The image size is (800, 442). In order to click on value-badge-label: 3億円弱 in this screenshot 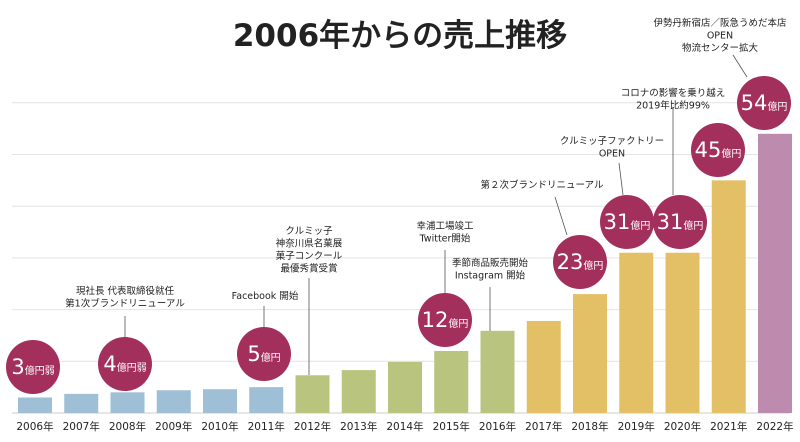, I will do `click(32, 367)`.